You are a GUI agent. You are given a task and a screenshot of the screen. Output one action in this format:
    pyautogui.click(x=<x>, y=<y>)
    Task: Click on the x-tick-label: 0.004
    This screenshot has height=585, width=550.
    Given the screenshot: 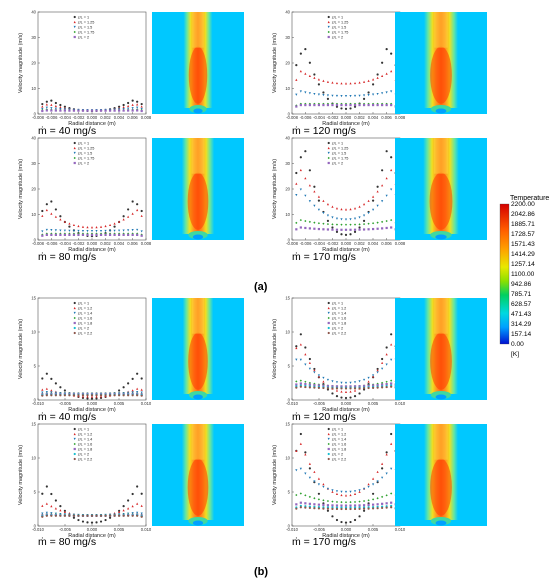 What is the action you would take?
    pyautogui.click(x=373, y=243)
    